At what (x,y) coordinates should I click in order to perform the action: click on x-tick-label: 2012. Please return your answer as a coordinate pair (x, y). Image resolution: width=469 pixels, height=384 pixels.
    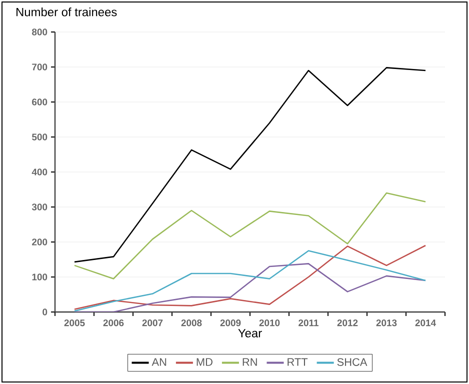
    Looking at the image, I should click on (347, 323).